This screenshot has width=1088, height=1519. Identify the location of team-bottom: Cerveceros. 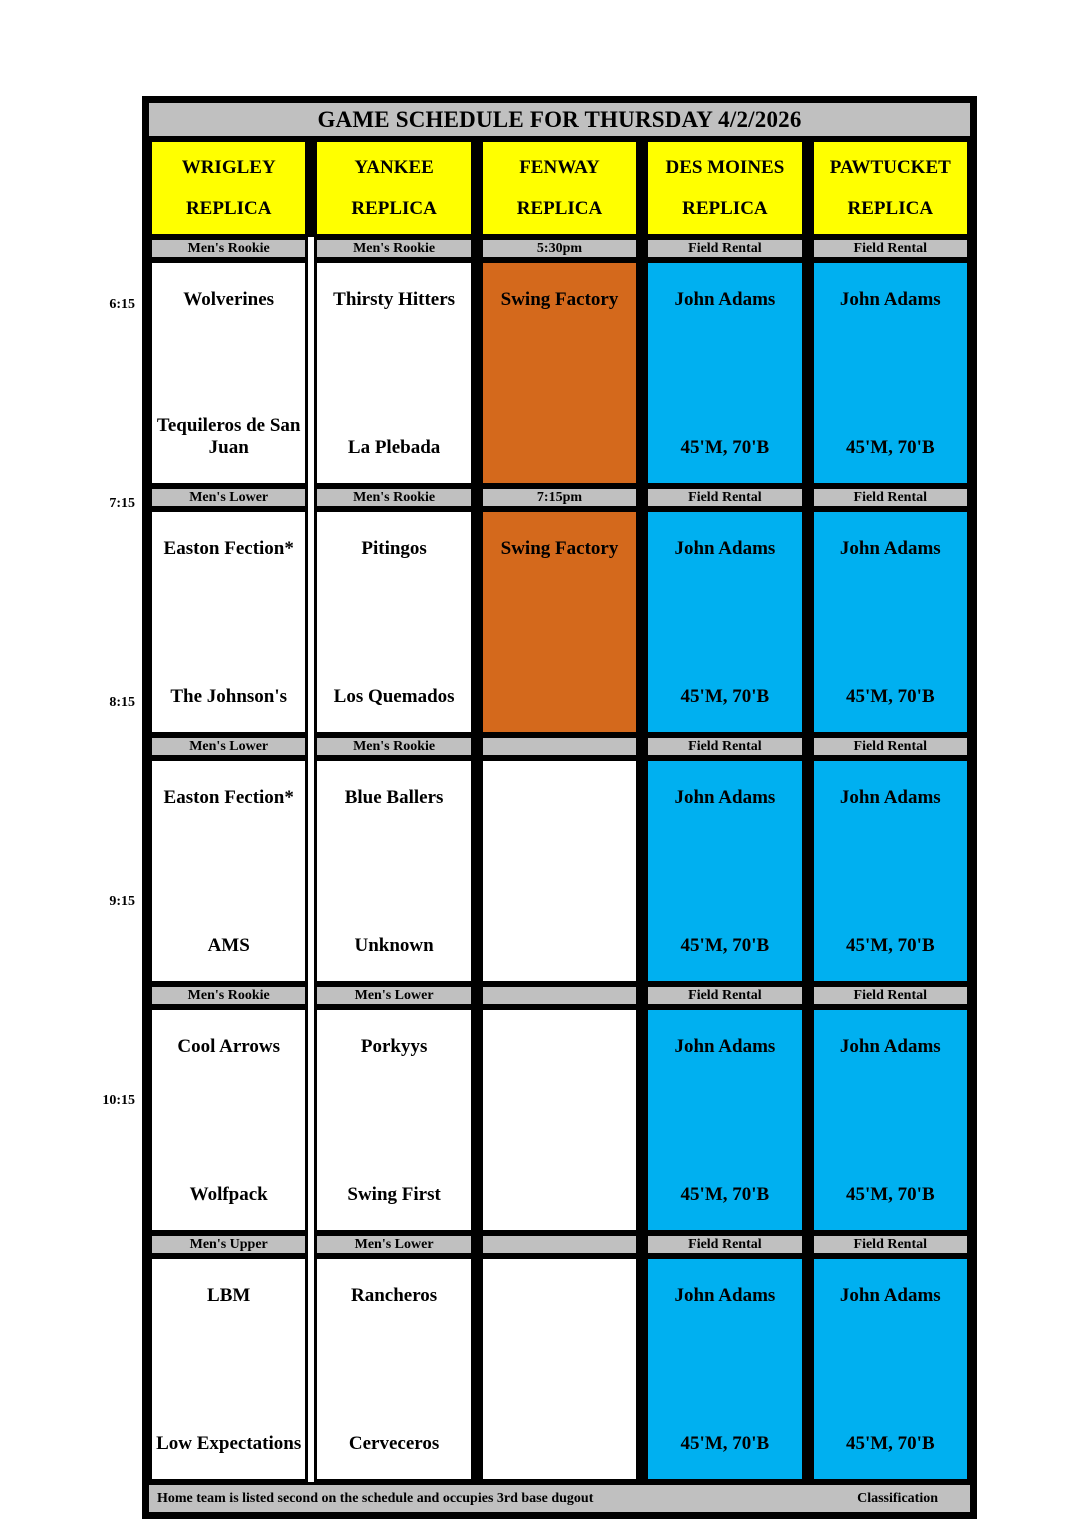
(394, 1444).